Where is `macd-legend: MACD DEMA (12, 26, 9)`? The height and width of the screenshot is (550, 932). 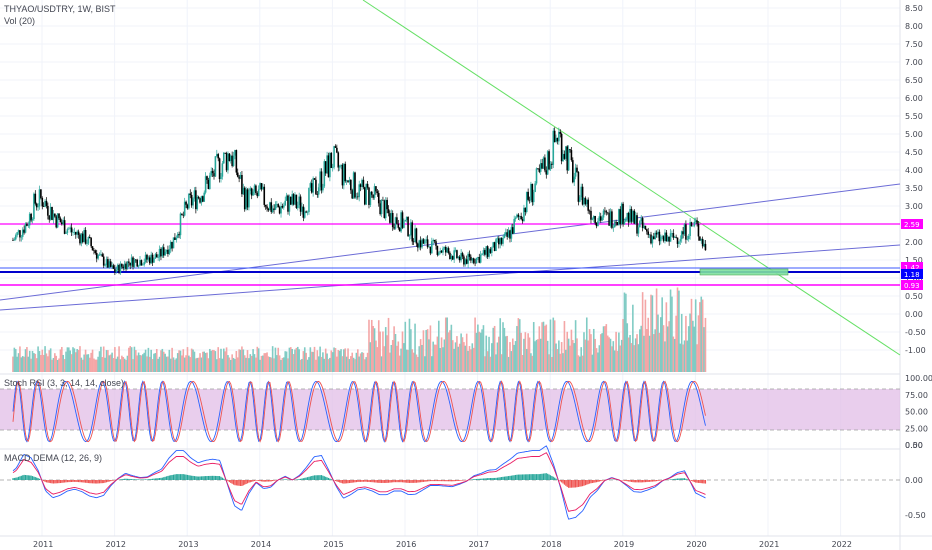 macd-legend: MACD DEMA (12, 26, 9) is located at coordinates (53, 458).